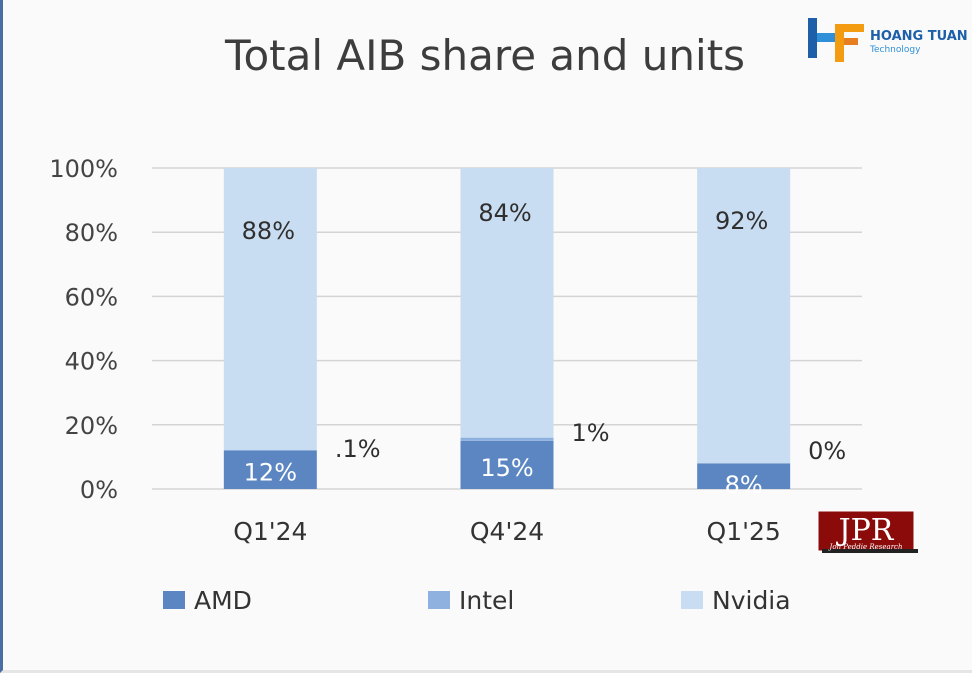 Image resolution: width=972 pixels, height=673 pixels. What do you see at coordinates (83, 169) in the screenshot?
I see `y-tick-label: 100%` at bounding box center [83, 169].